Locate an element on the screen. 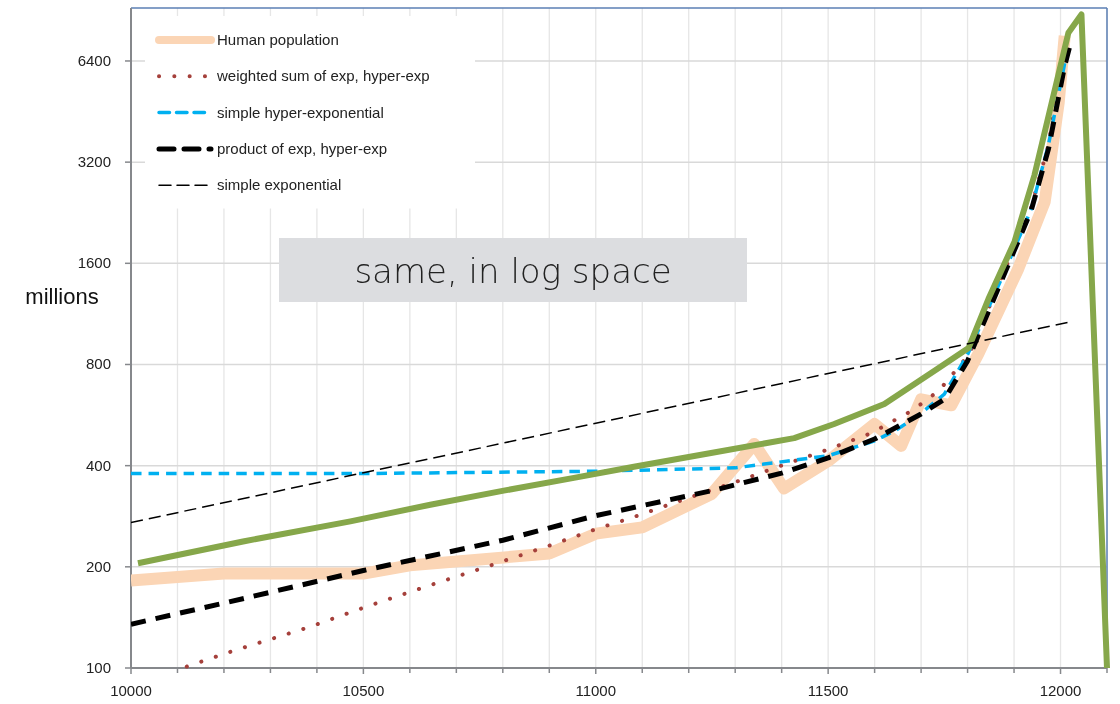 The image size is (1120, 704). y-tick-label: 200 is located at coordinates (98, 566).